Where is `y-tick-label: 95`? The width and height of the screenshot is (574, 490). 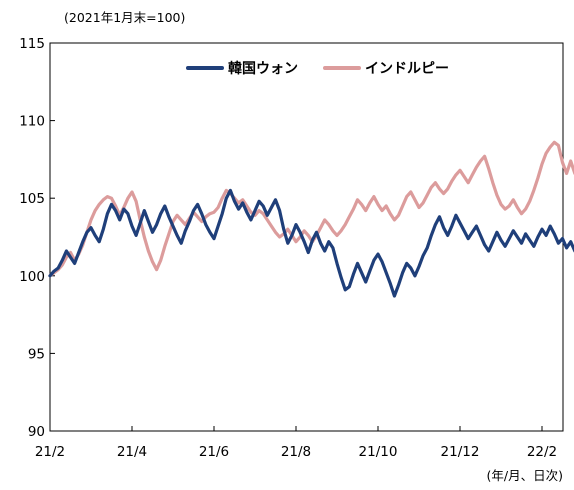 y-tick-label: 95 is located at coordinates (36, 354).